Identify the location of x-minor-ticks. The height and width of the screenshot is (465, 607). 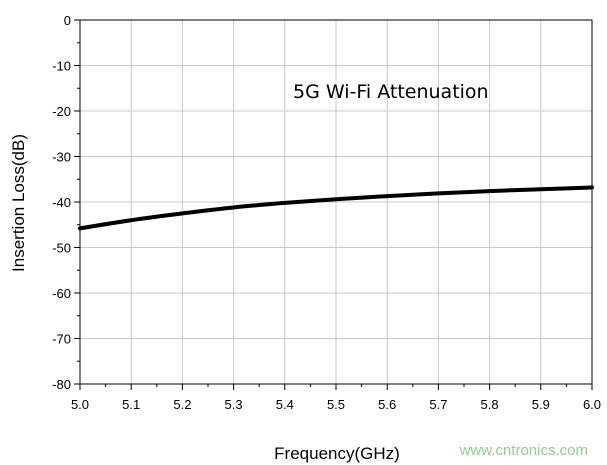
(336, 385).